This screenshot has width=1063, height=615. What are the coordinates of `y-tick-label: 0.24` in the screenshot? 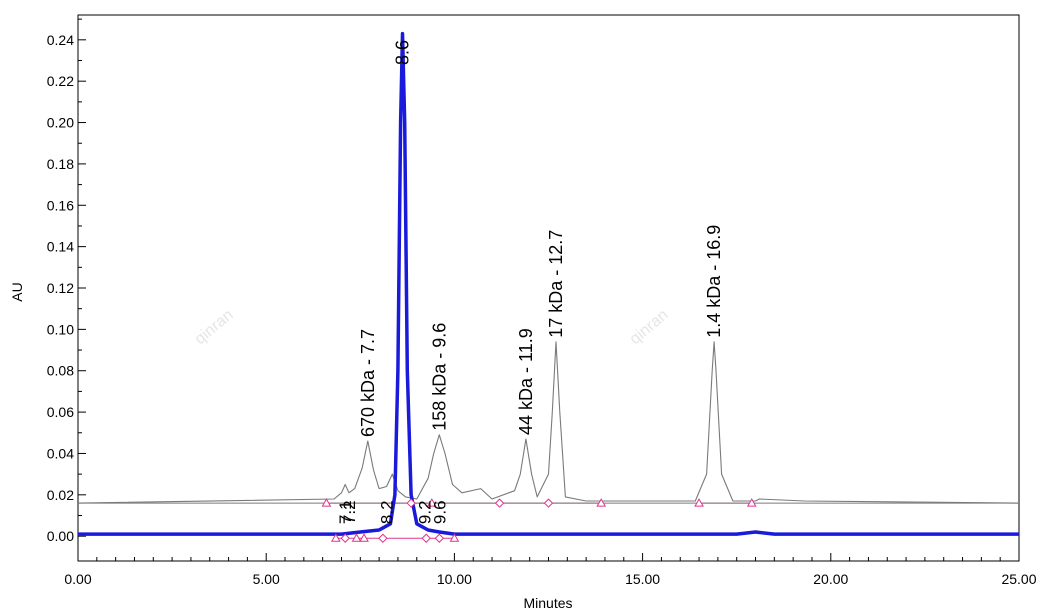 It's located at (60, 40).